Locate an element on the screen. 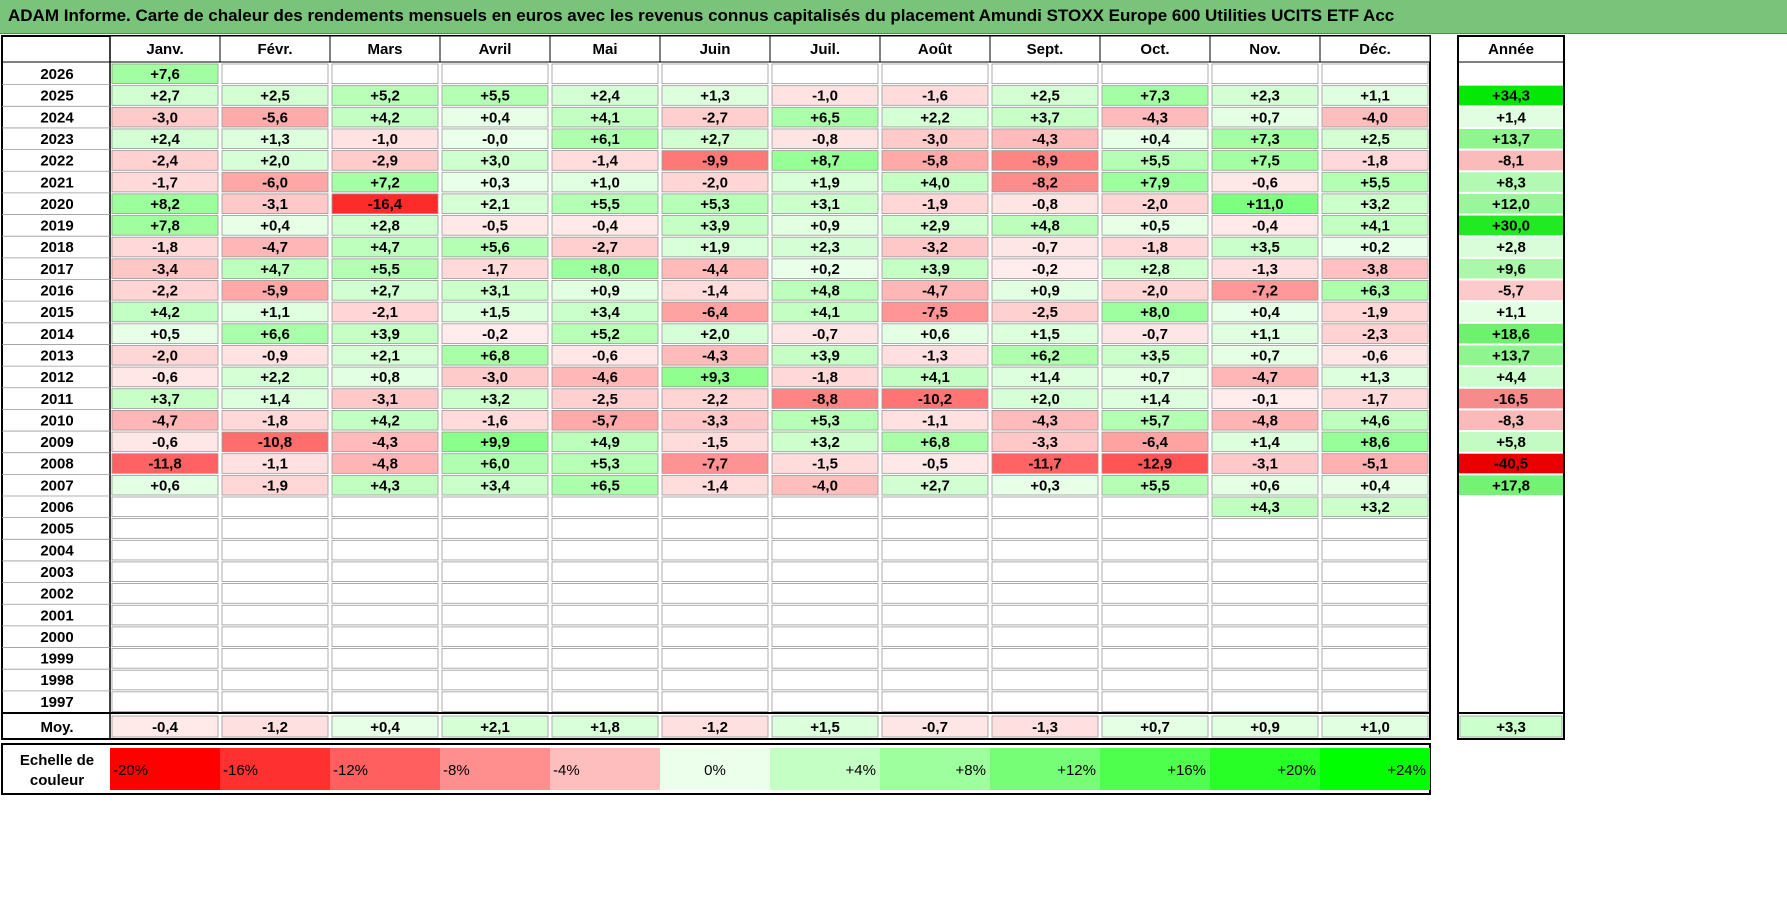  year-label-2025: 2025 is located at coordinates (56, 96).